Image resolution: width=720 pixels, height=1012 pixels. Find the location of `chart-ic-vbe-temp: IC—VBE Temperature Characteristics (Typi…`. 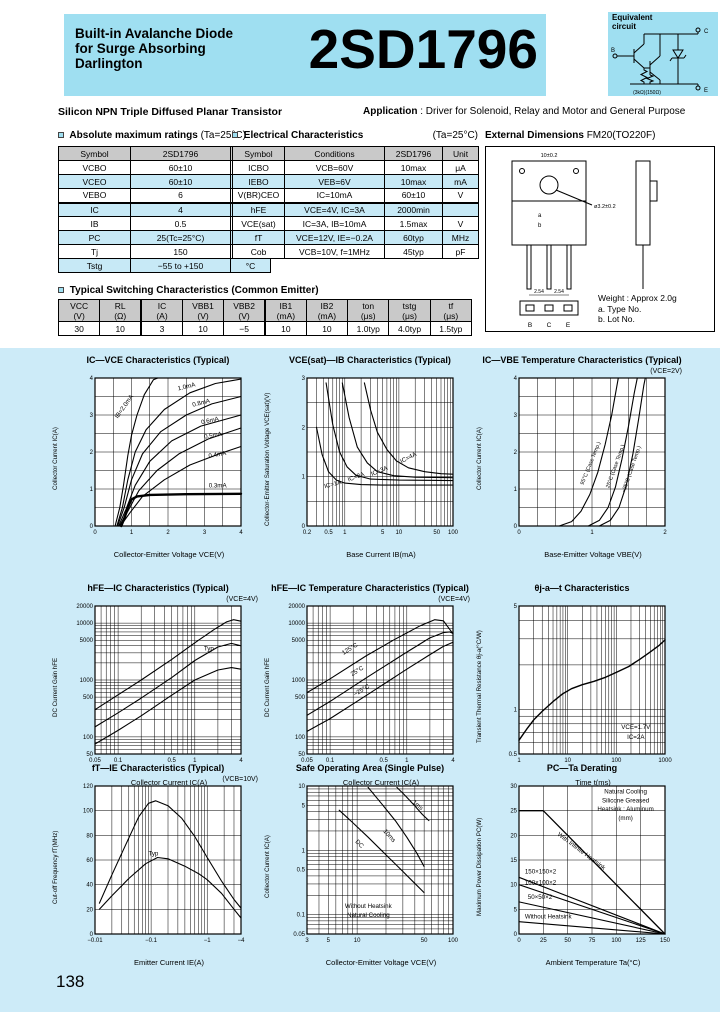

chart-ic-vbe-temp: IC—VBE Temperature Characteristics (Typi… is located at coordinates (582, 468).